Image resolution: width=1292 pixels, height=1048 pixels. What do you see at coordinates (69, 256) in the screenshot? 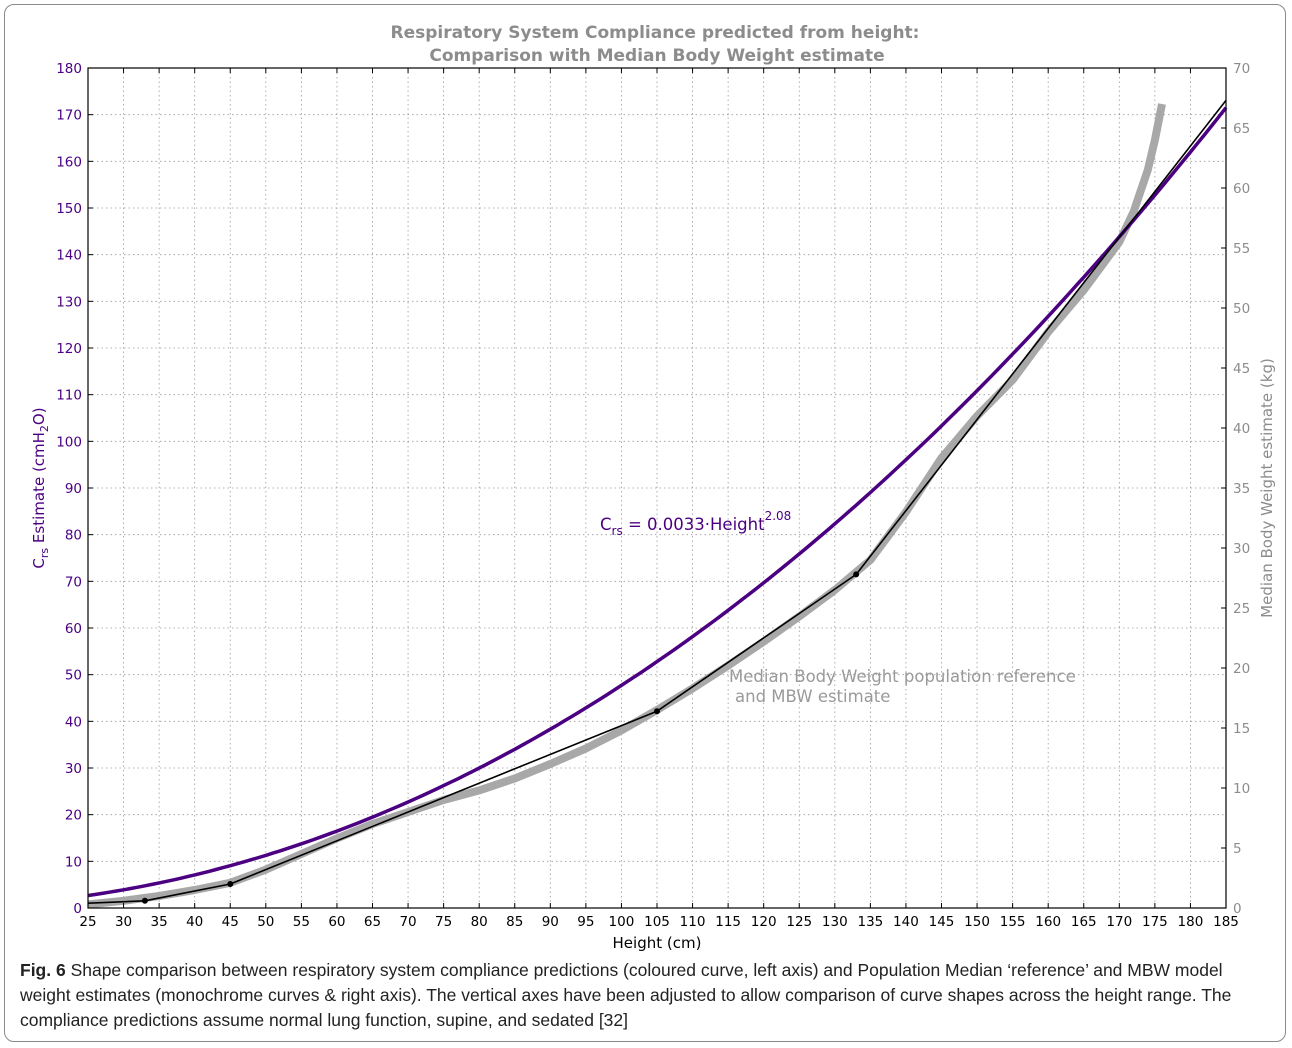
I see `left-tick-label: 140` at bounding box center [69, 256].